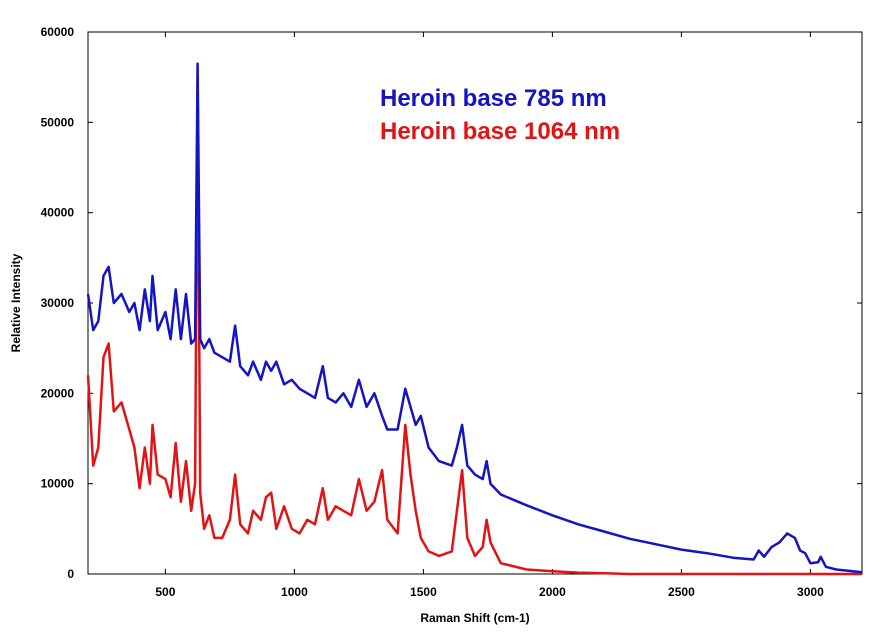  What do you see at coordinates (58, 32) in the screenshot?
I see `y-tick-label: 60000` at bounding box center [58, 32].